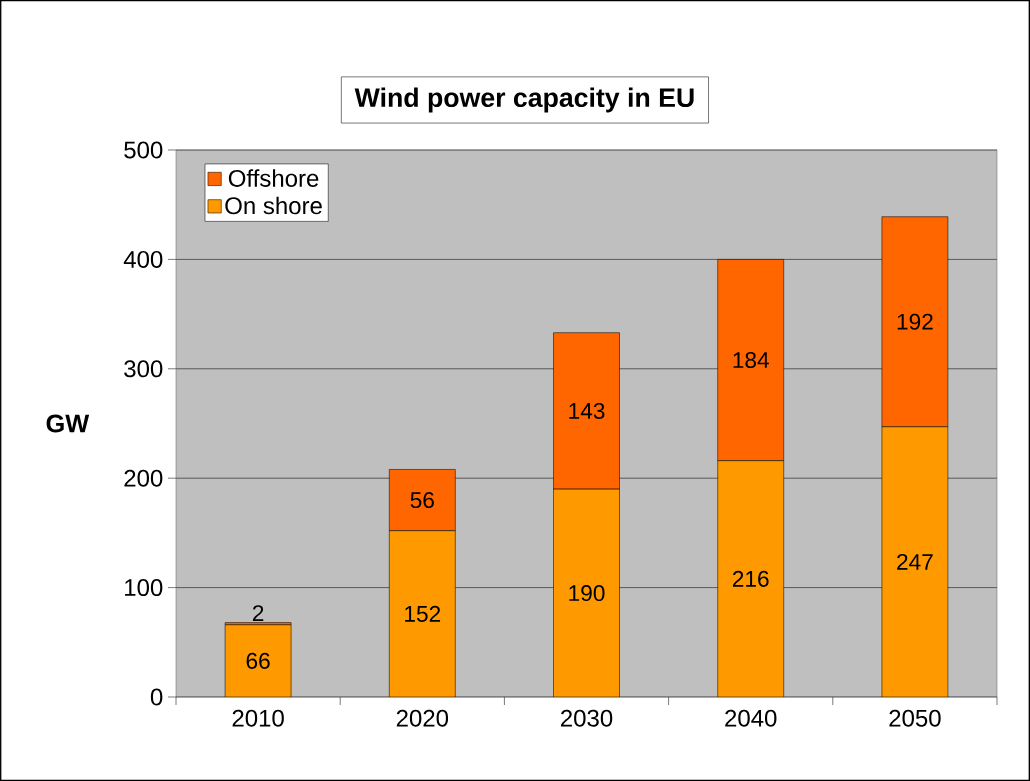 The image size is (1030, 781). I want to click on y-tick-label: 100, so click(144, 588).